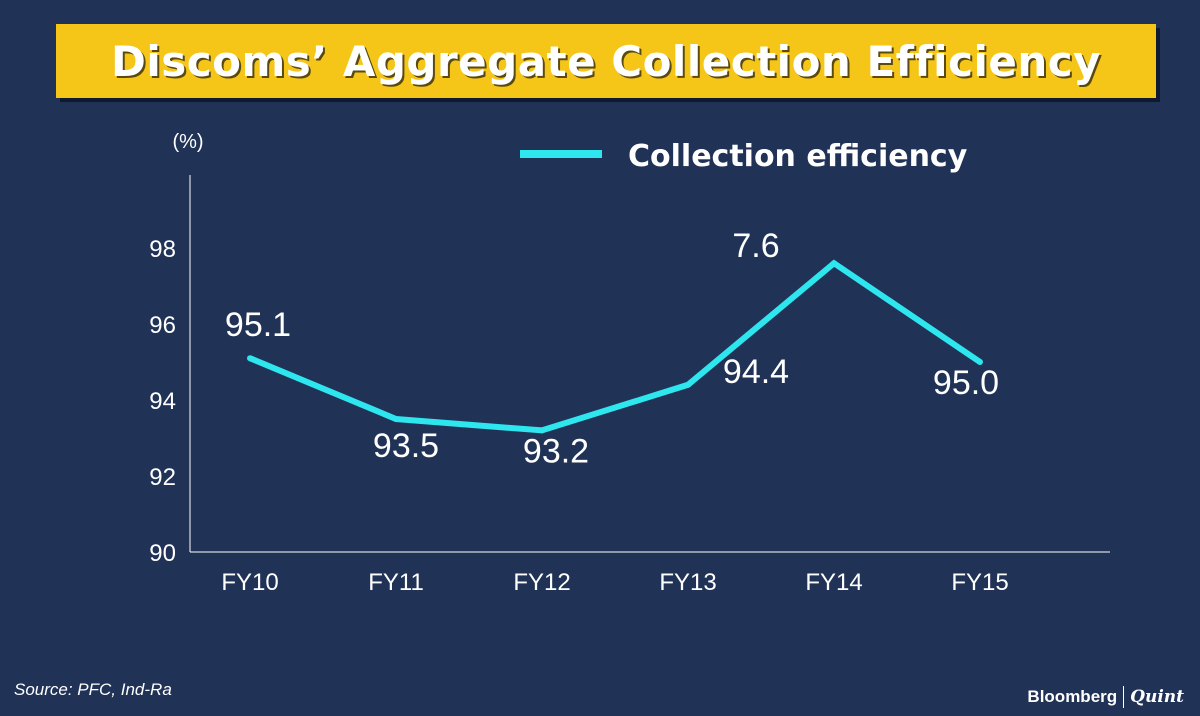 The width and height of the screenshot is (1200, 716). I want to click on data-point-fy13, so click(688, 384).